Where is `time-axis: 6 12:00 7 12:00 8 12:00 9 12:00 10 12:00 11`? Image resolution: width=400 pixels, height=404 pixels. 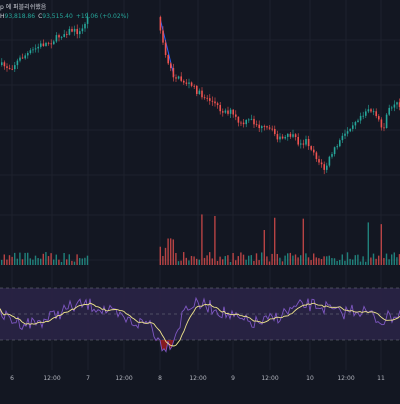
time-axis: 6 12:00 7 12:00 8 12:00 9 12:00 10 12:00 11 is located at coordinates (197, 378).